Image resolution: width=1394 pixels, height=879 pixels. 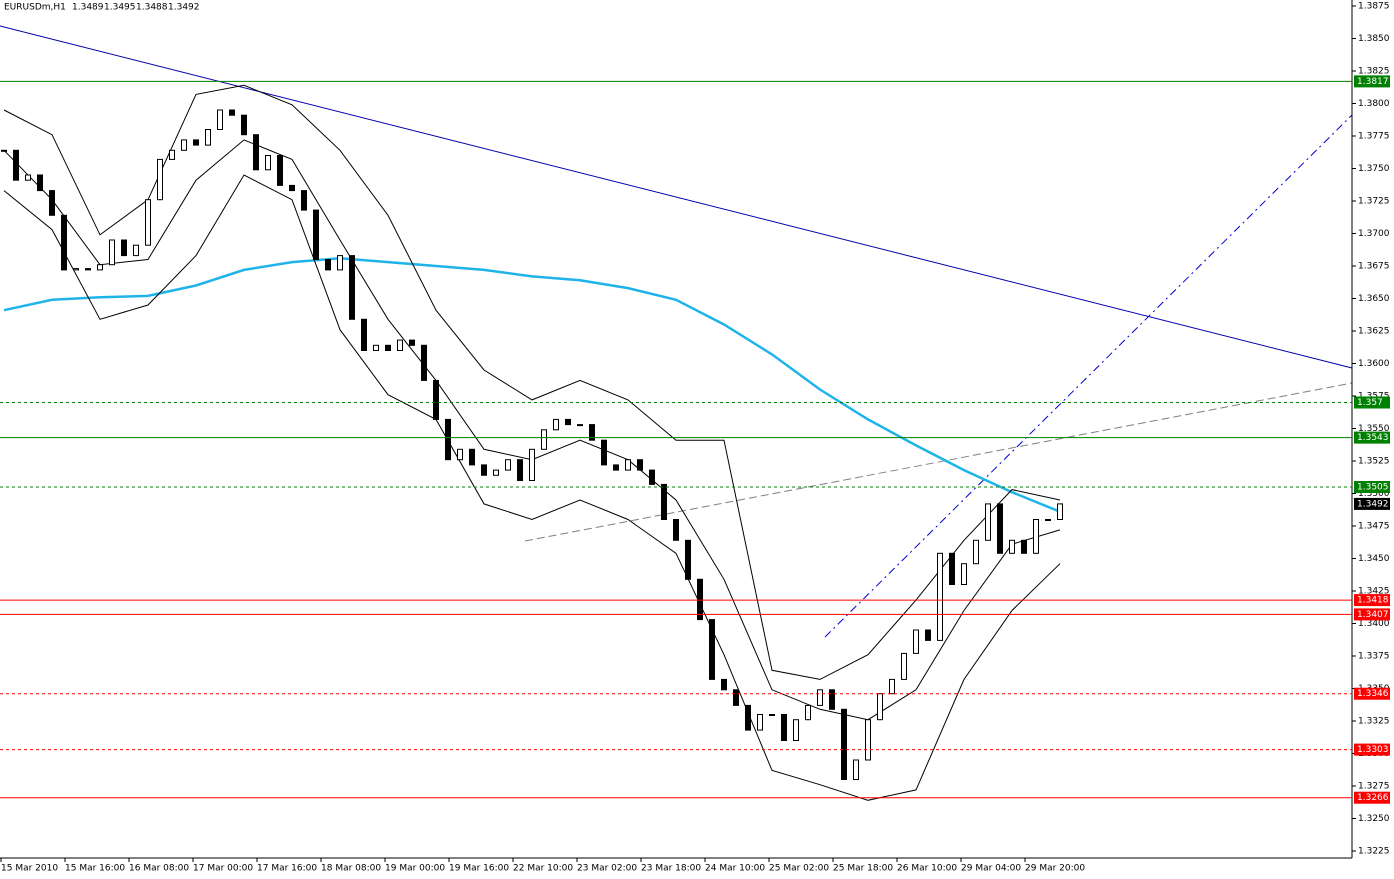 I want to click on y-tick-label: 1.3825, so click(x=1374, y=72).